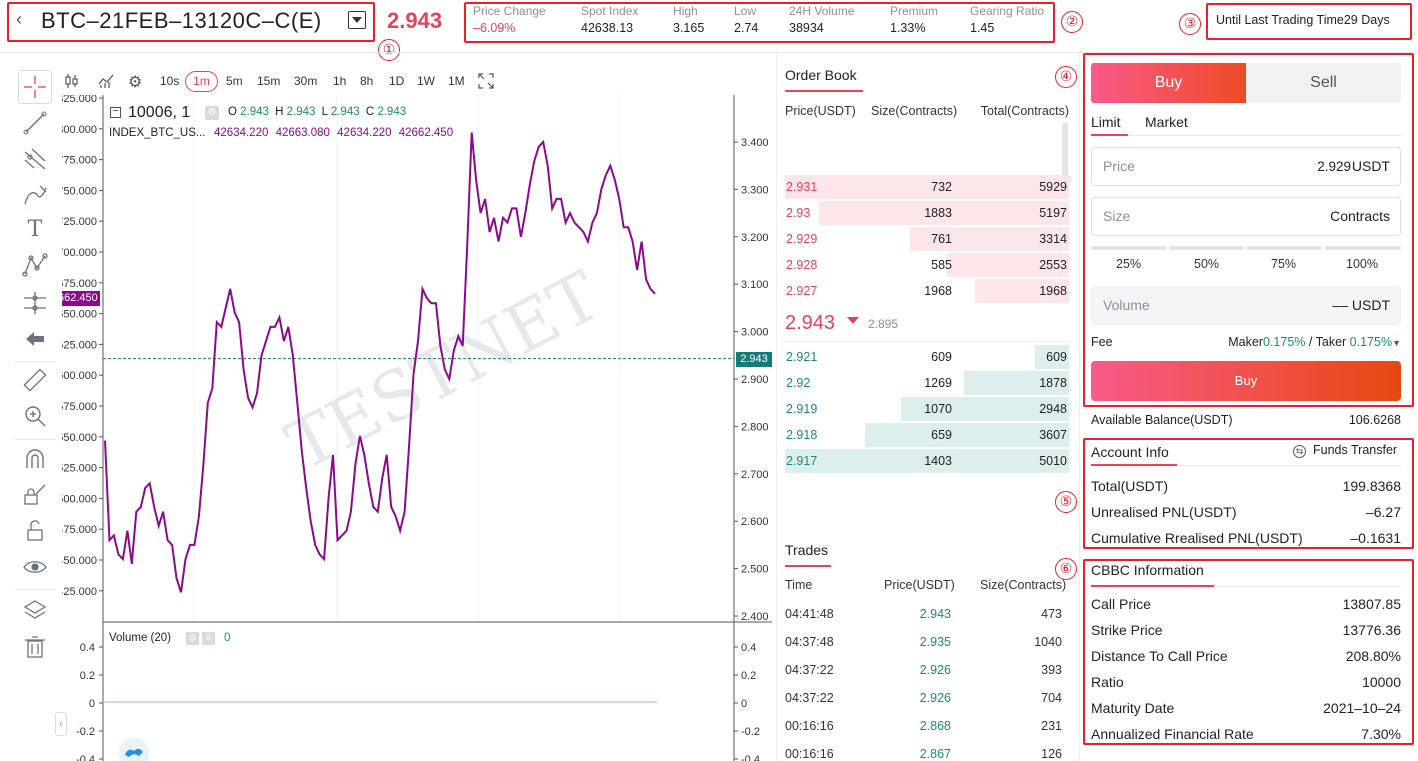 The width and height of the screenshot is (1418, 761). Describe the element at coordinates (776, 407) in the screenshot. I see `chart-divider` at that location.